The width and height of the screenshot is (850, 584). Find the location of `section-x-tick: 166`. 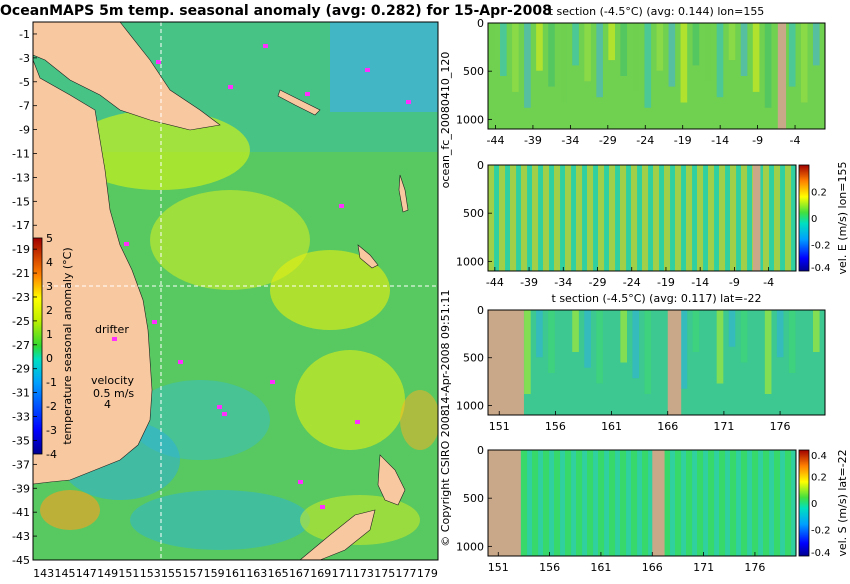

section-x-tick: 166 is located at coordinates (652, 567).